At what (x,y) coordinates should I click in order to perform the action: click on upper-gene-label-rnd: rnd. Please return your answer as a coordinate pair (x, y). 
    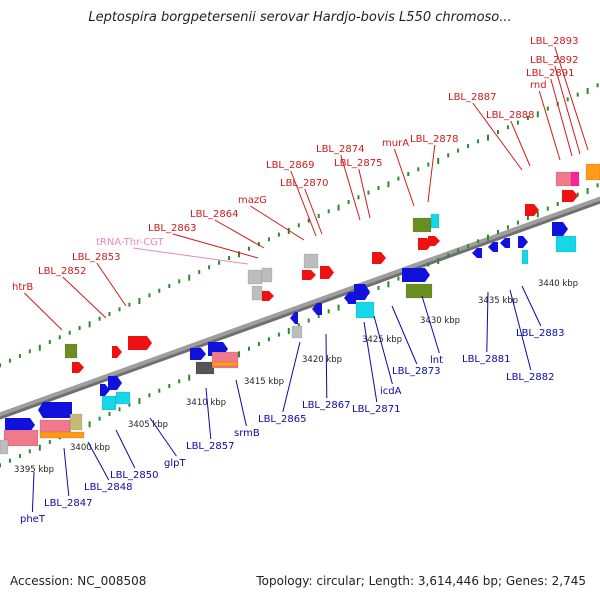
    Looking at the image, I should click on (538, 85).